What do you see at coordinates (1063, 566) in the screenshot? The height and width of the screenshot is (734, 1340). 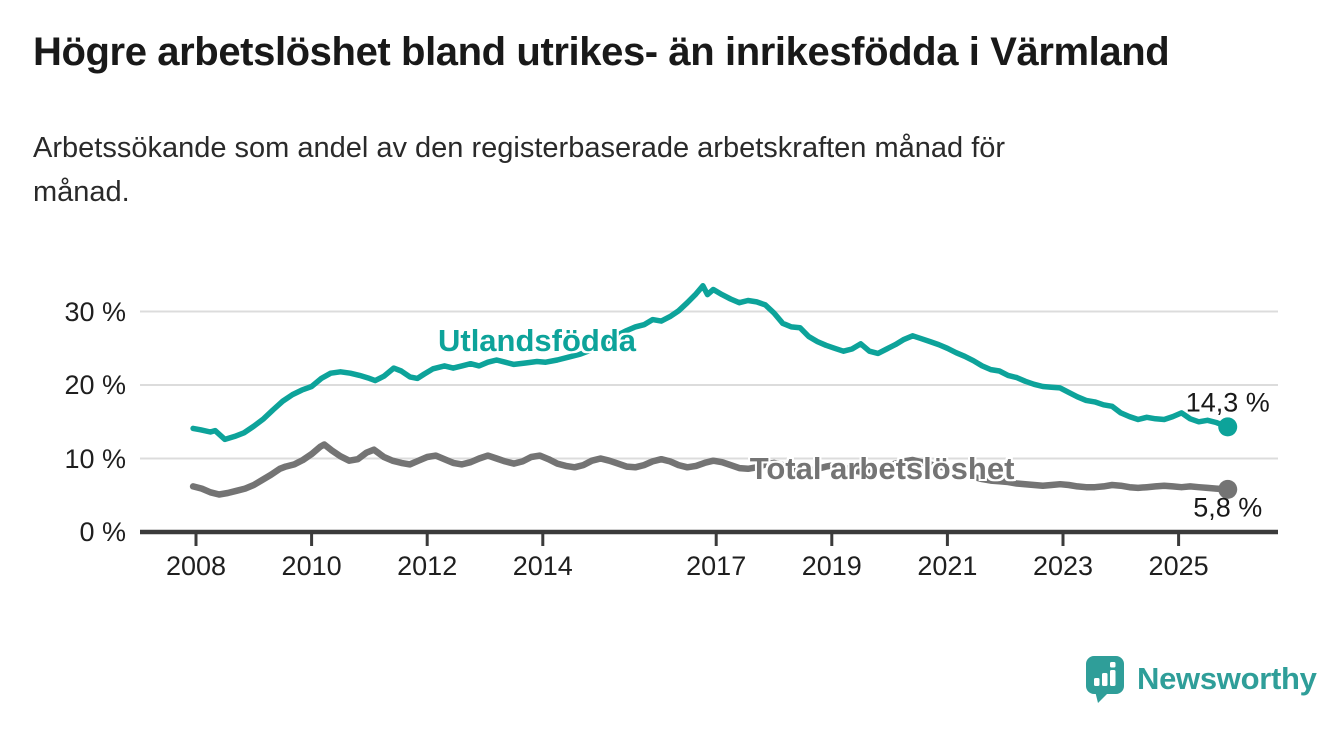 I see `x-axis-label-2023: 2023` at bounding box center [1063, 566].